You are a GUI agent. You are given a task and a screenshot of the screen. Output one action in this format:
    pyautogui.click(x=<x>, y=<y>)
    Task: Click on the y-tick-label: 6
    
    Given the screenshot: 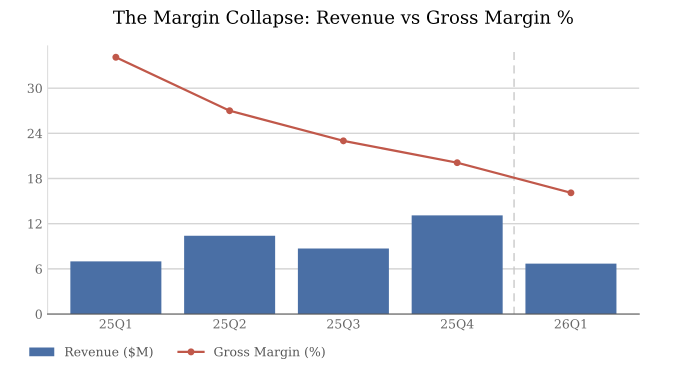 What is the action you would take?
    pyautogui.click(x=39, y=269)
    